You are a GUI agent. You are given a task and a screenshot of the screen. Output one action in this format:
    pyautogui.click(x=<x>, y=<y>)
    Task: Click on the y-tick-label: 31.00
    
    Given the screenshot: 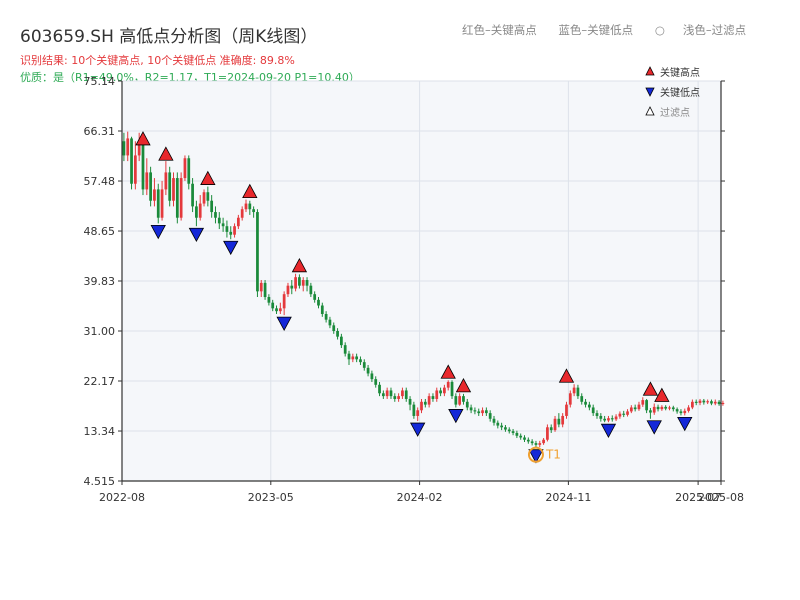 What is the action you would take?
    pyautogui.click(x=100, y=331)
    